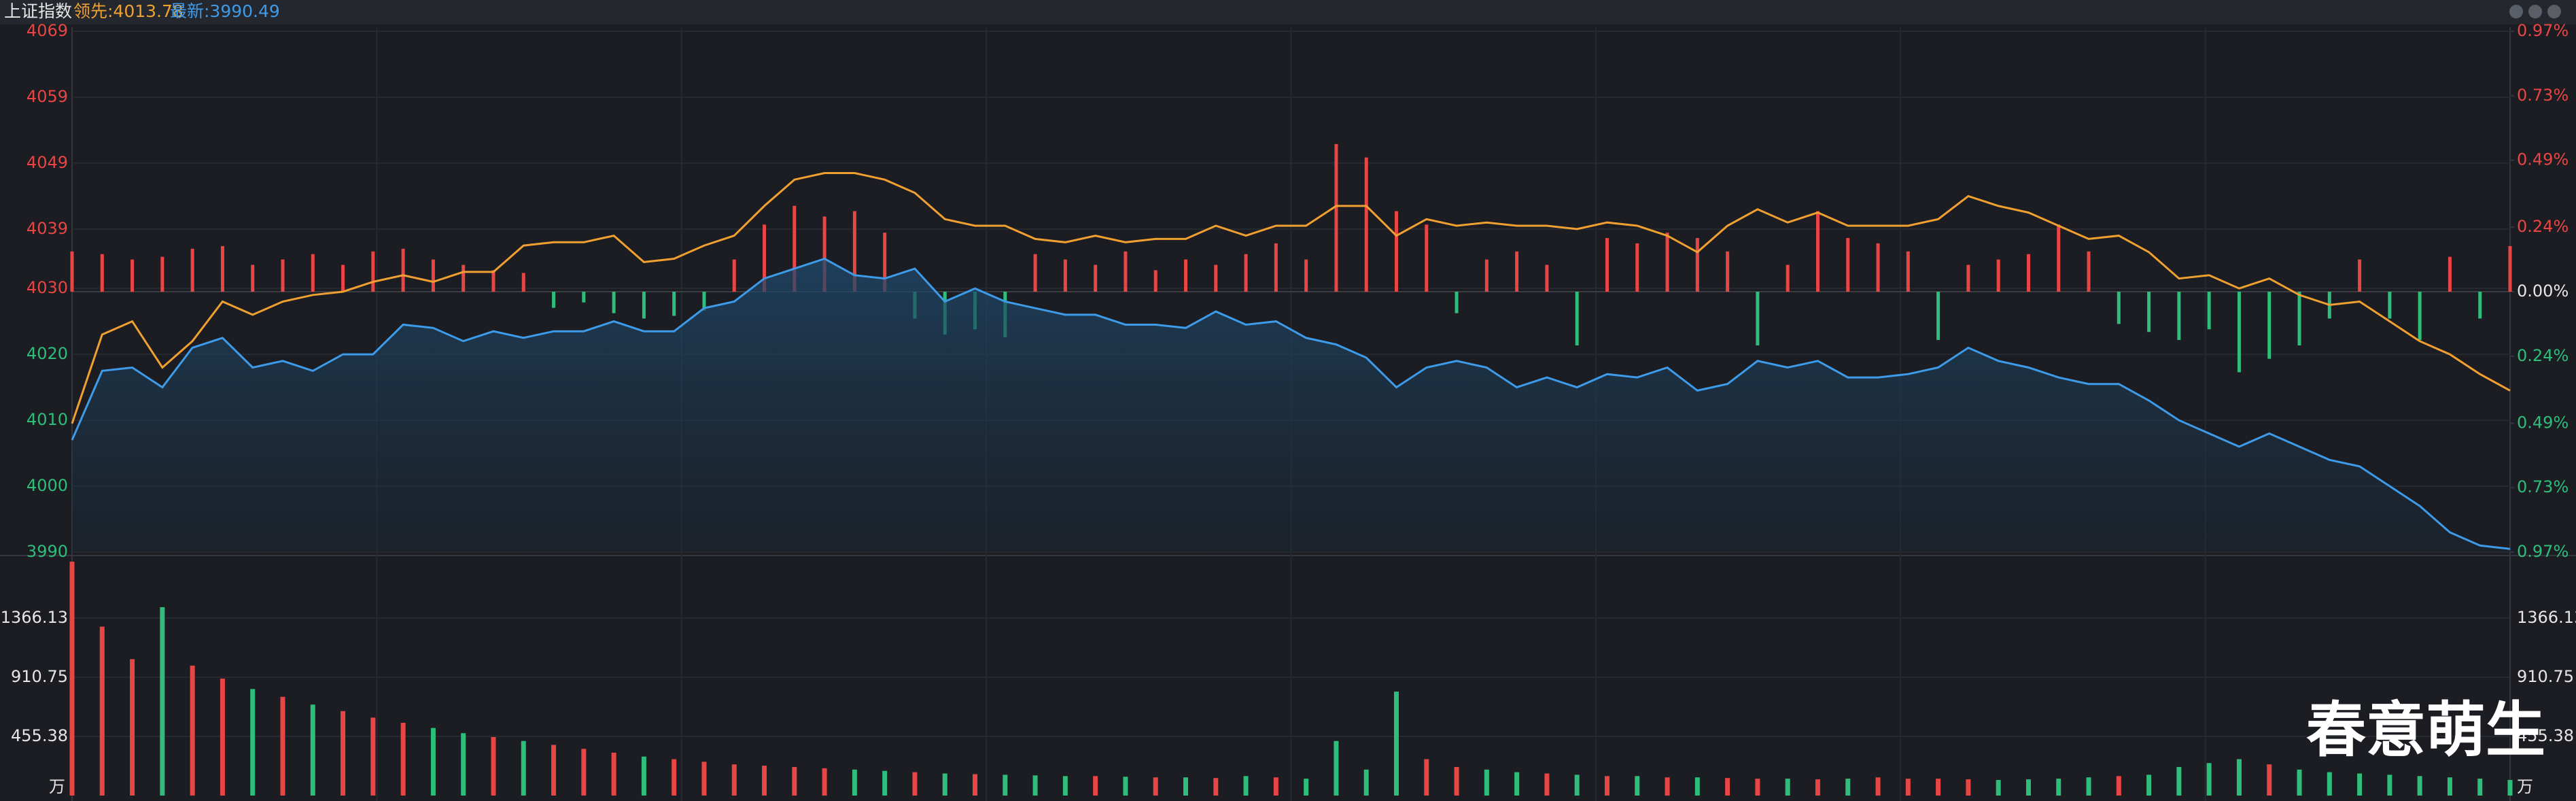 Image resolution: width=2576 pixels, height=801 pixels. Describe the element at coordinates (47, 485) in the screenshot. I see `y-tick-label: 4000` at that location.